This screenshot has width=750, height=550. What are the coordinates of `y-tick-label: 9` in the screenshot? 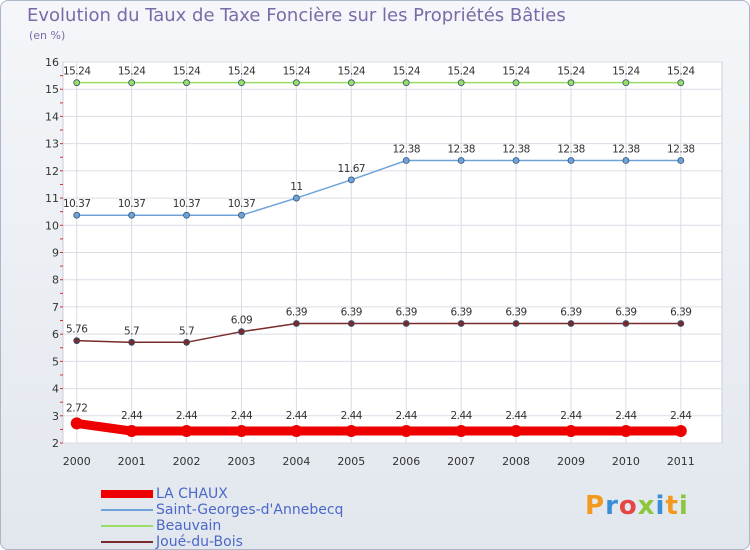 It's located at (55, 253).